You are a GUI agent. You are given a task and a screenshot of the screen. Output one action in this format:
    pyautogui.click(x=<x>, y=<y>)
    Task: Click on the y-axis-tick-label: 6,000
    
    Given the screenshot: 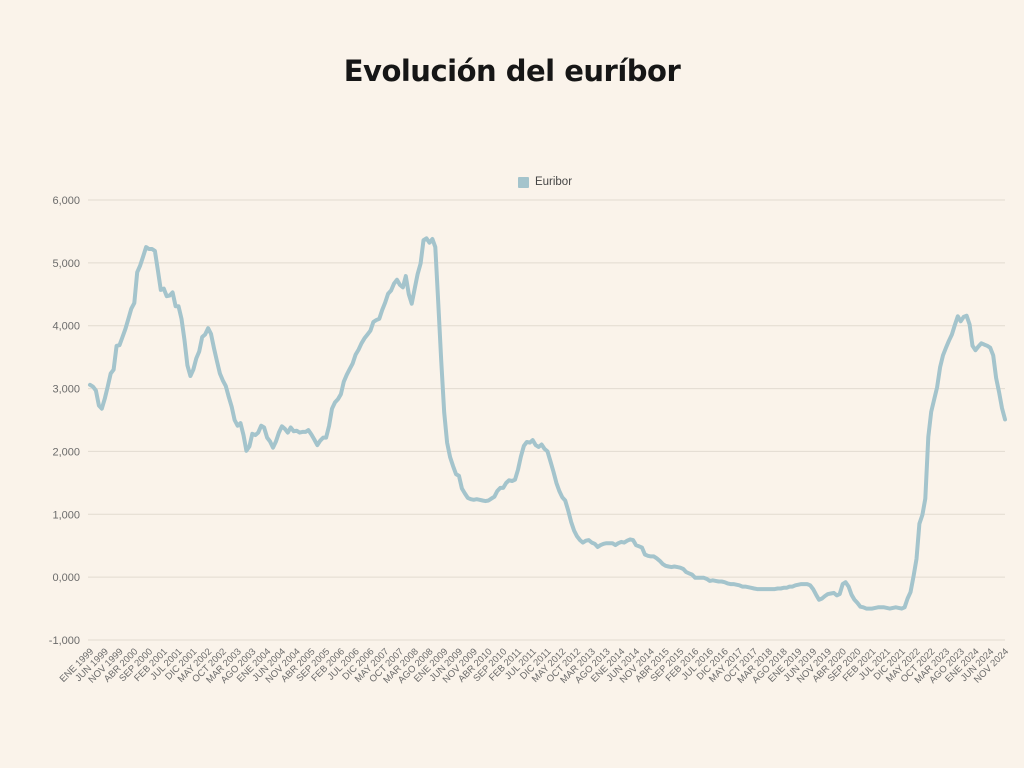 What is the action you would take?
    pyautogui.click(x=66, y=201)
    